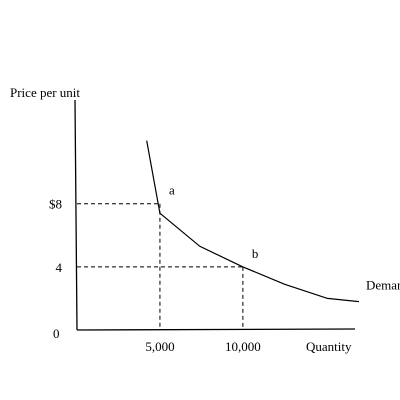 The image size is (400, 400). Describe the element at coordinates (45, 92) in the screenshot. I see `y-axis-label: Price per unit` at that location.